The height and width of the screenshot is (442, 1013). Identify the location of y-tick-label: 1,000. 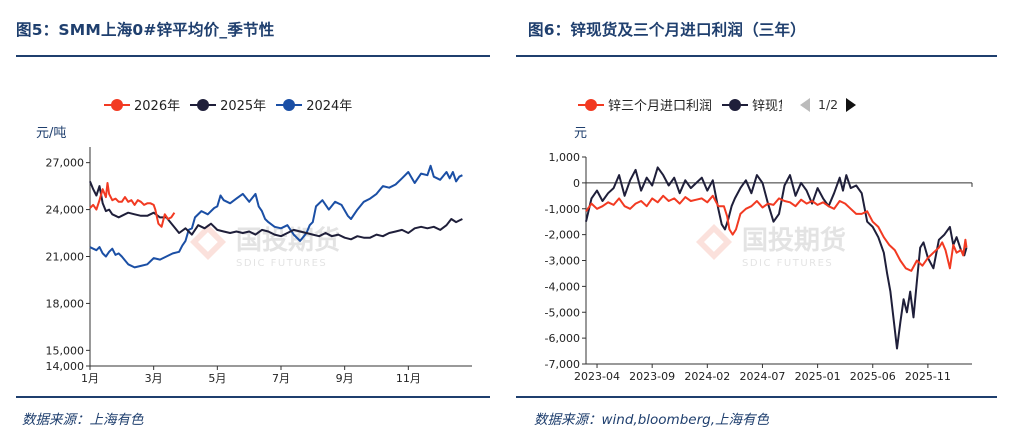
(565, 157).